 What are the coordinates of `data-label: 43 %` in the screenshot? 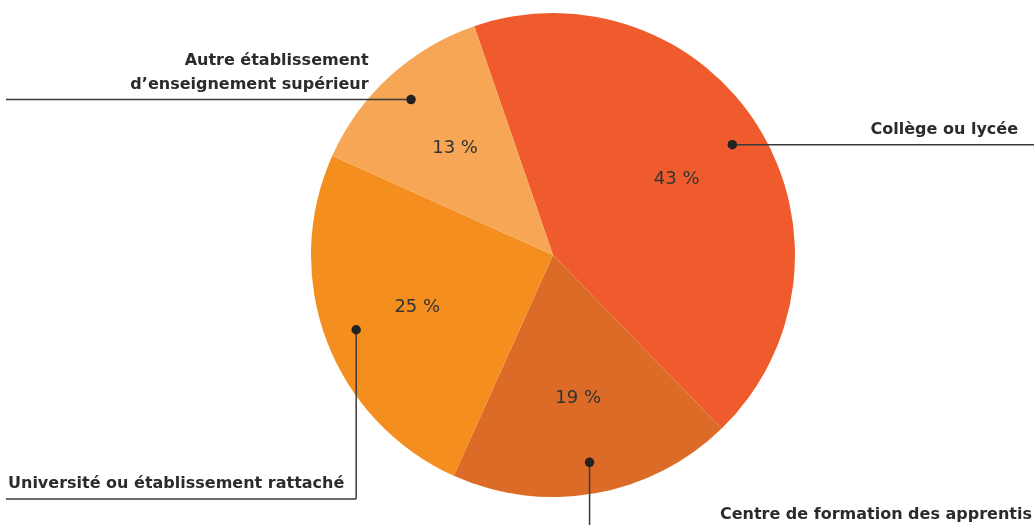 It's located at (676, 177).